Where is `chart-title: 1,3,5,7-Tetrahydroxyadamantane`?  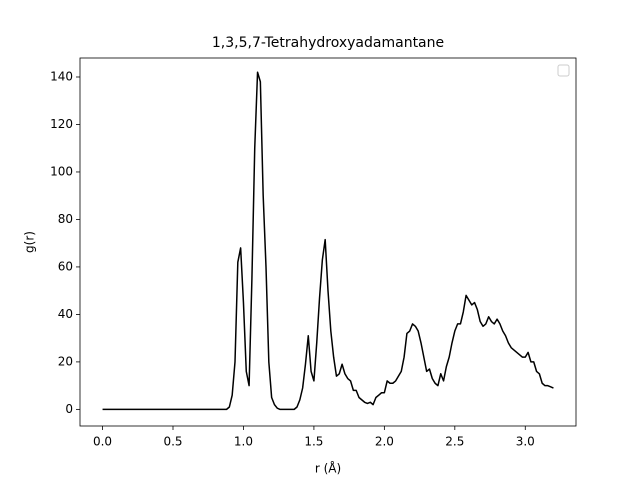
chart-title: 1,3,5,7-Tetrahydroxyadamantane is located at coordinates (328, 43).